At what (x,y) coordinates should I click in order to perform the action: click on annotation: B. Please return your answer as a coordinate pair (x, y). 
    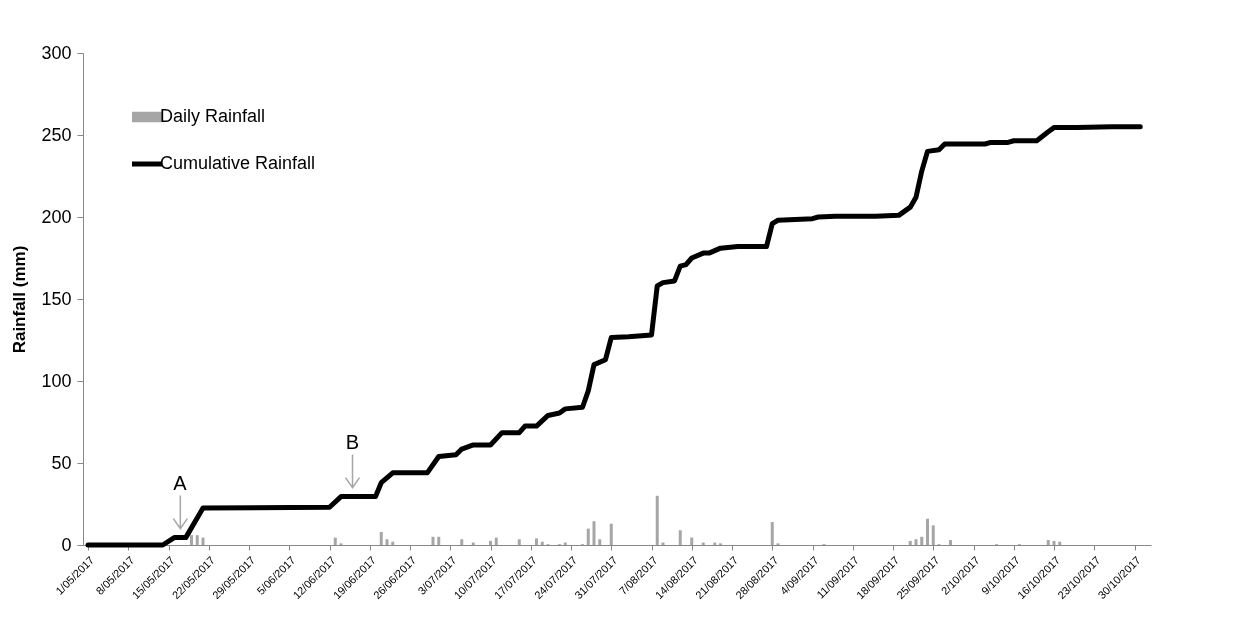
    Looking at the image, I should click on (352, 441).